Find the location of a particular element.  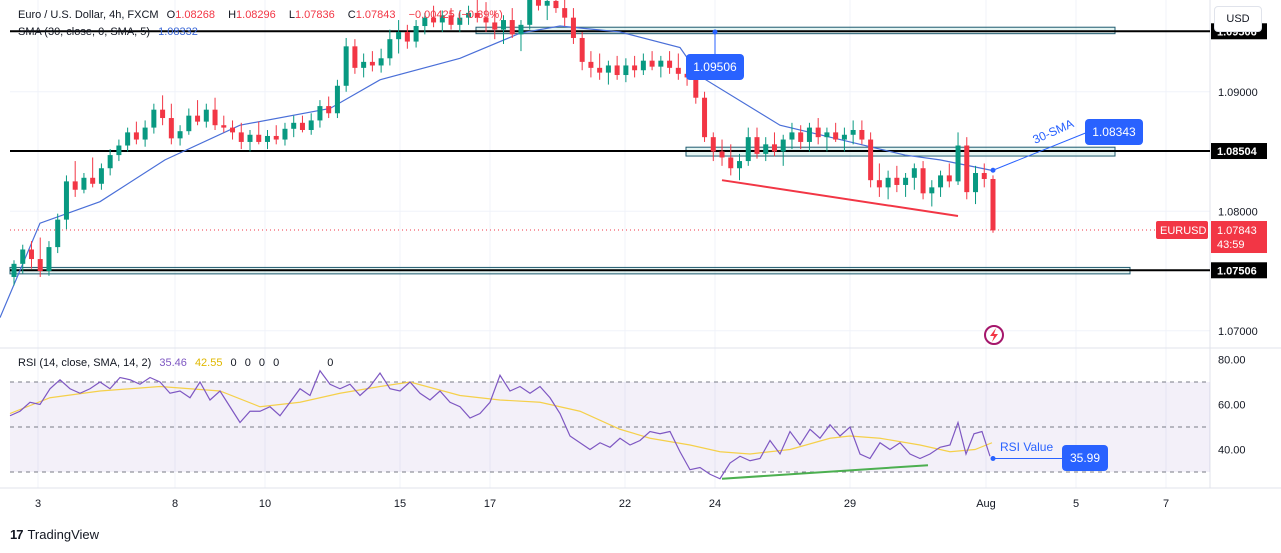

legend-sma: SMA (30, close, 0, SMA, 5) 1.08332 is located at coordinates (110, 32).